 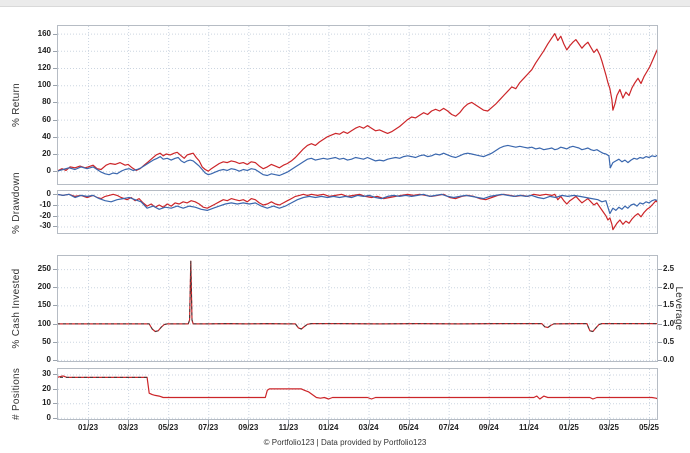 I want to click on y-tick-label: 30, so click(x=46, y=374).